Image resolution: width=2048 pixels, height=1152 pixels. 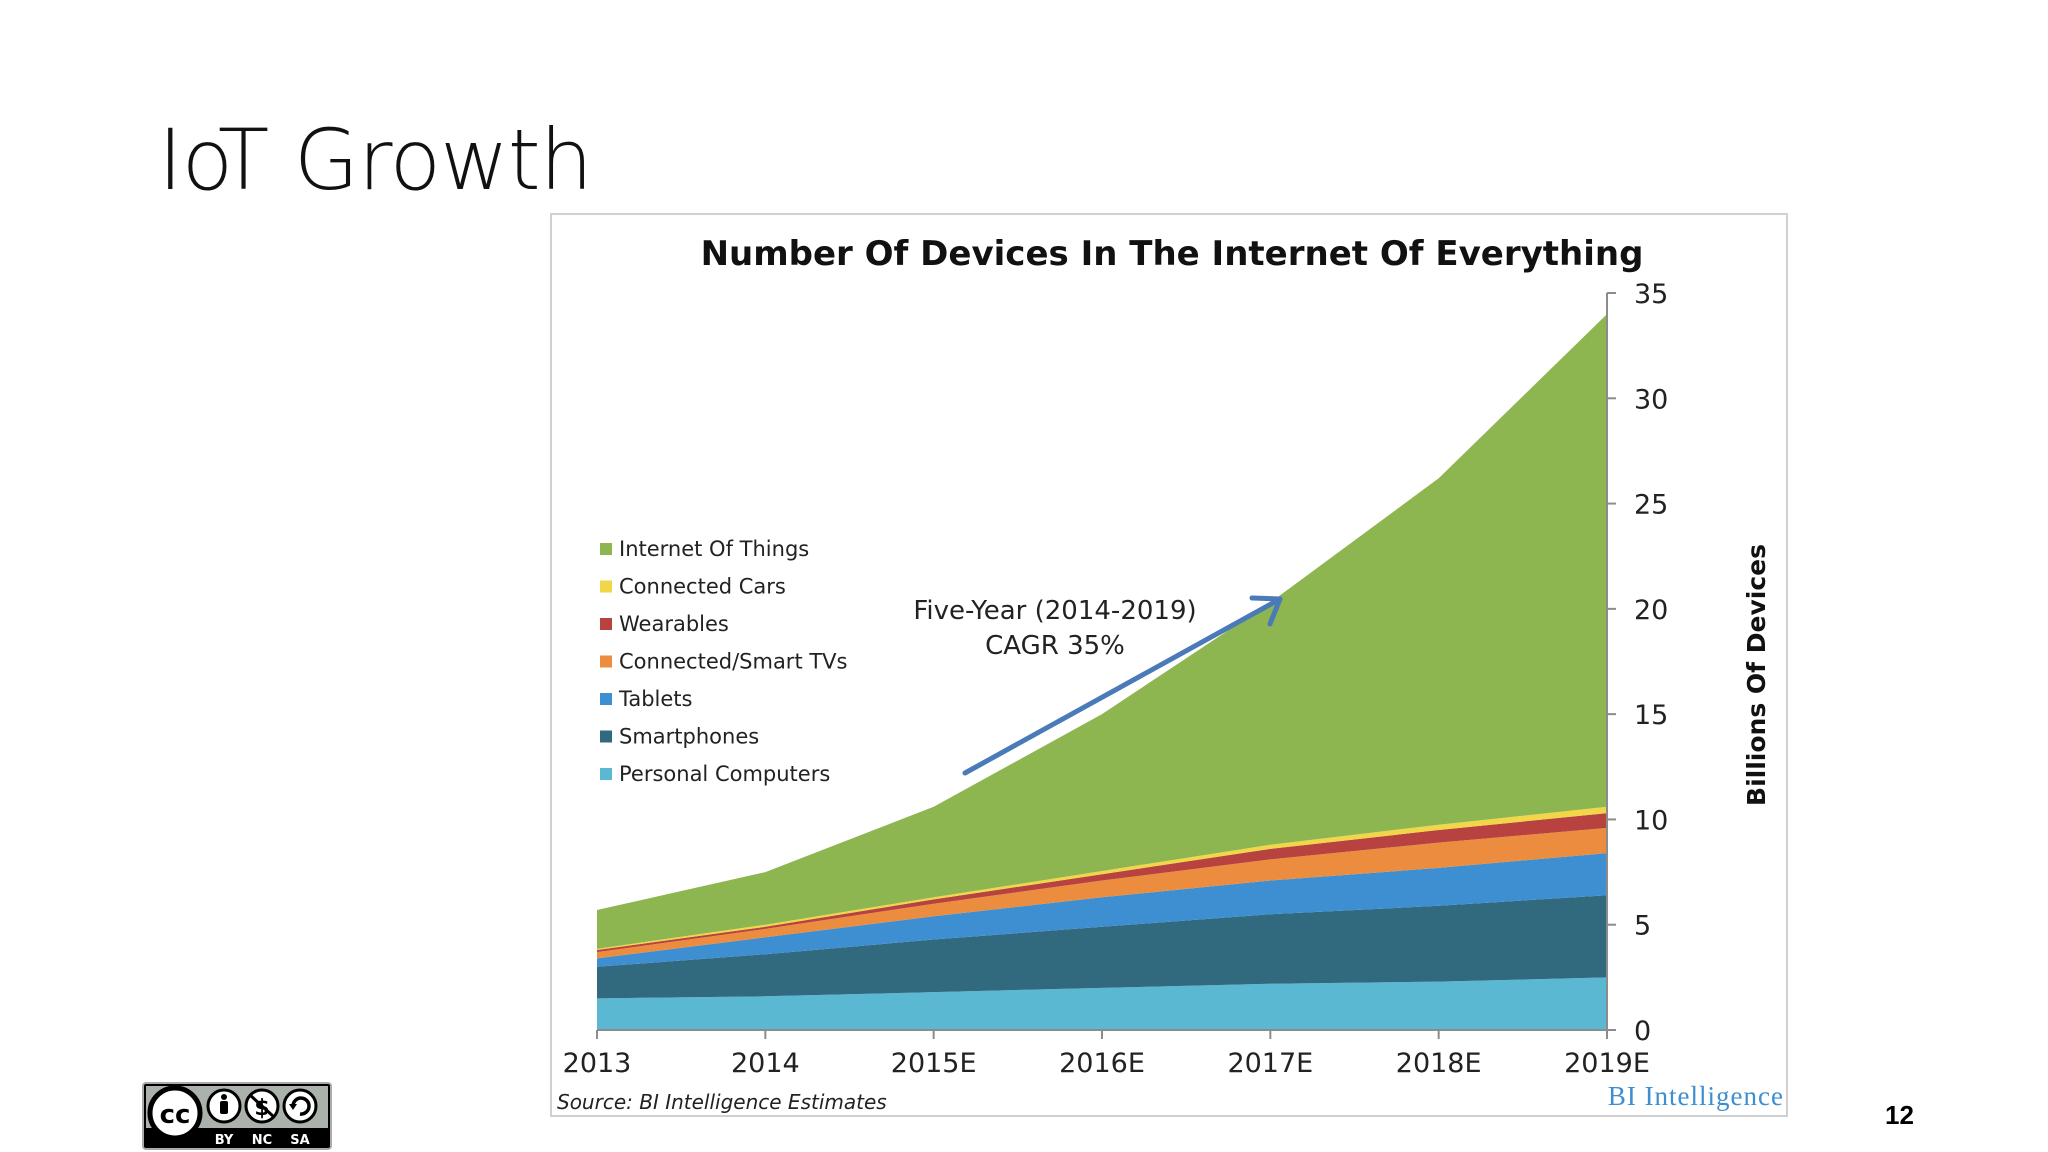 What do you see at coordinates (606, 586) in the screenshot?
I see `legend-swatch-connected-cars` at bounding box center [606, 586].